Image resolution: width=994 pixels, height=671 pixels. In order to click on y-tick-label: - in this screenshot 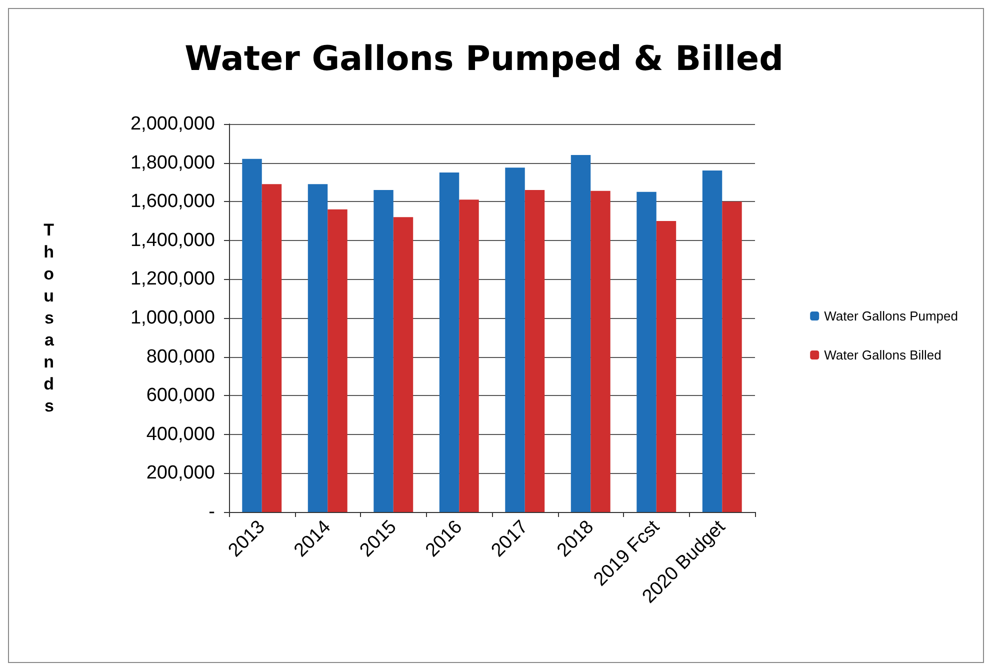, I will do `click(211, 512)`.